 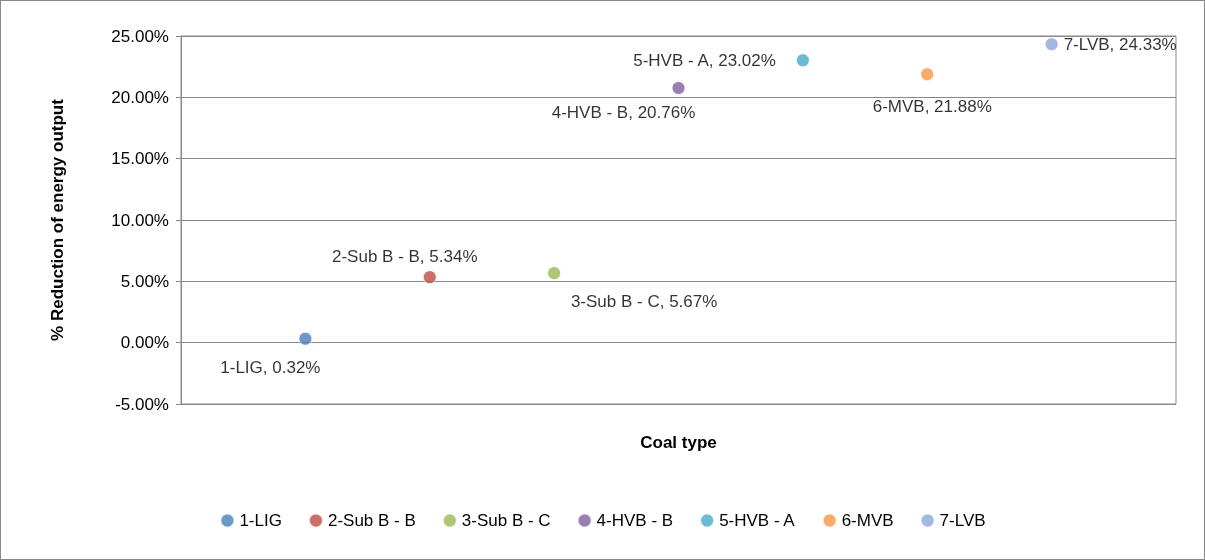 I want to click on data-label: 2-Sub B - B, 5.34%, so click(x=404, y=257).